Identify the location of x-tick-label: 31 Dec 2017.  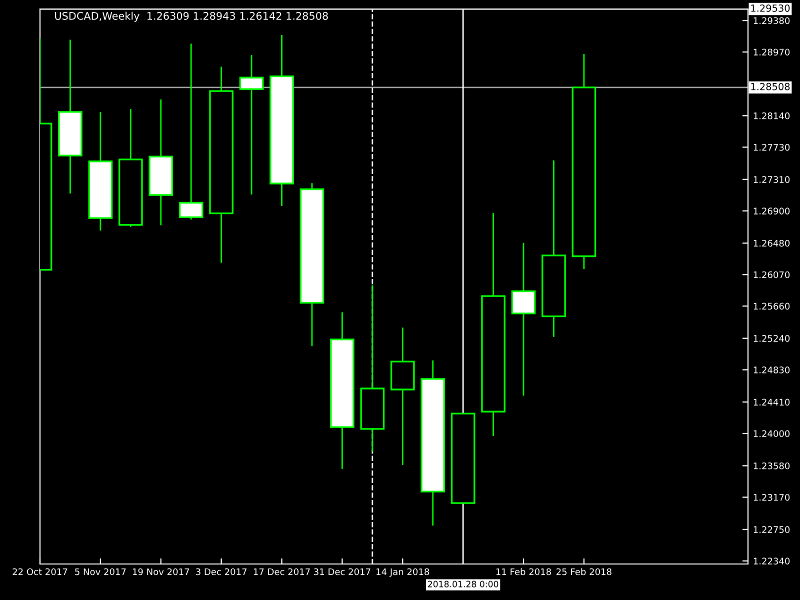
(342, 572).